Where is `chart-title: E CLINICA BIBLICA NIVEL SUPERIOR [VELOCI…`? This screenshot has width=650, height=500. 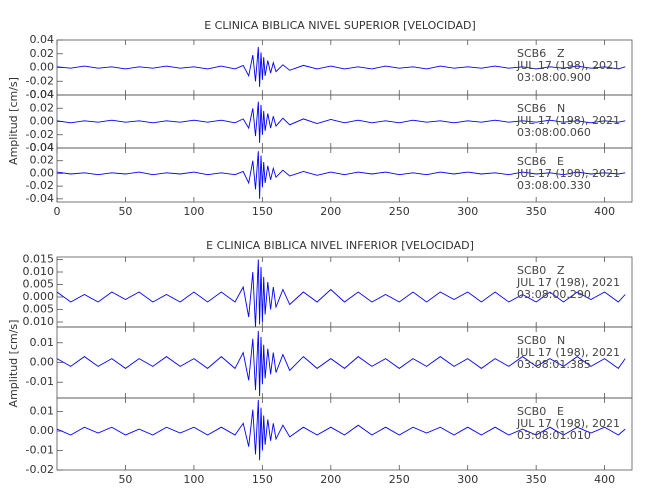 chart-title: E CLINICA BIBLICA NIVEL SUPERIOR [VELOCI… is located at coordinates (340, 25).